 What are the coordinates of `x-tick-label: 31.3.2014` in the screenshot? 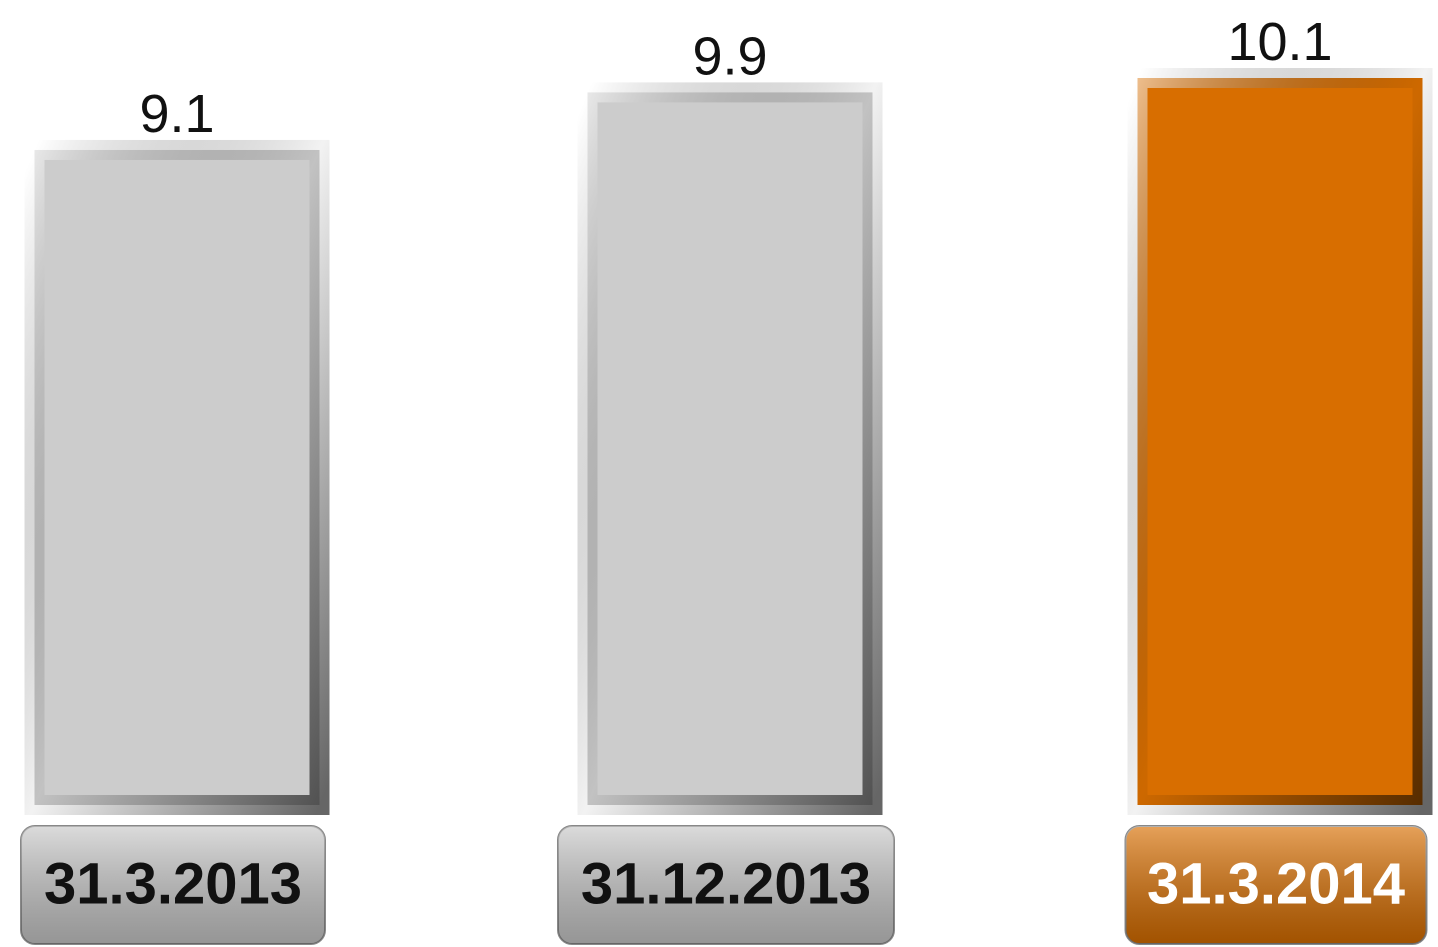 It's located at (1276, 883).